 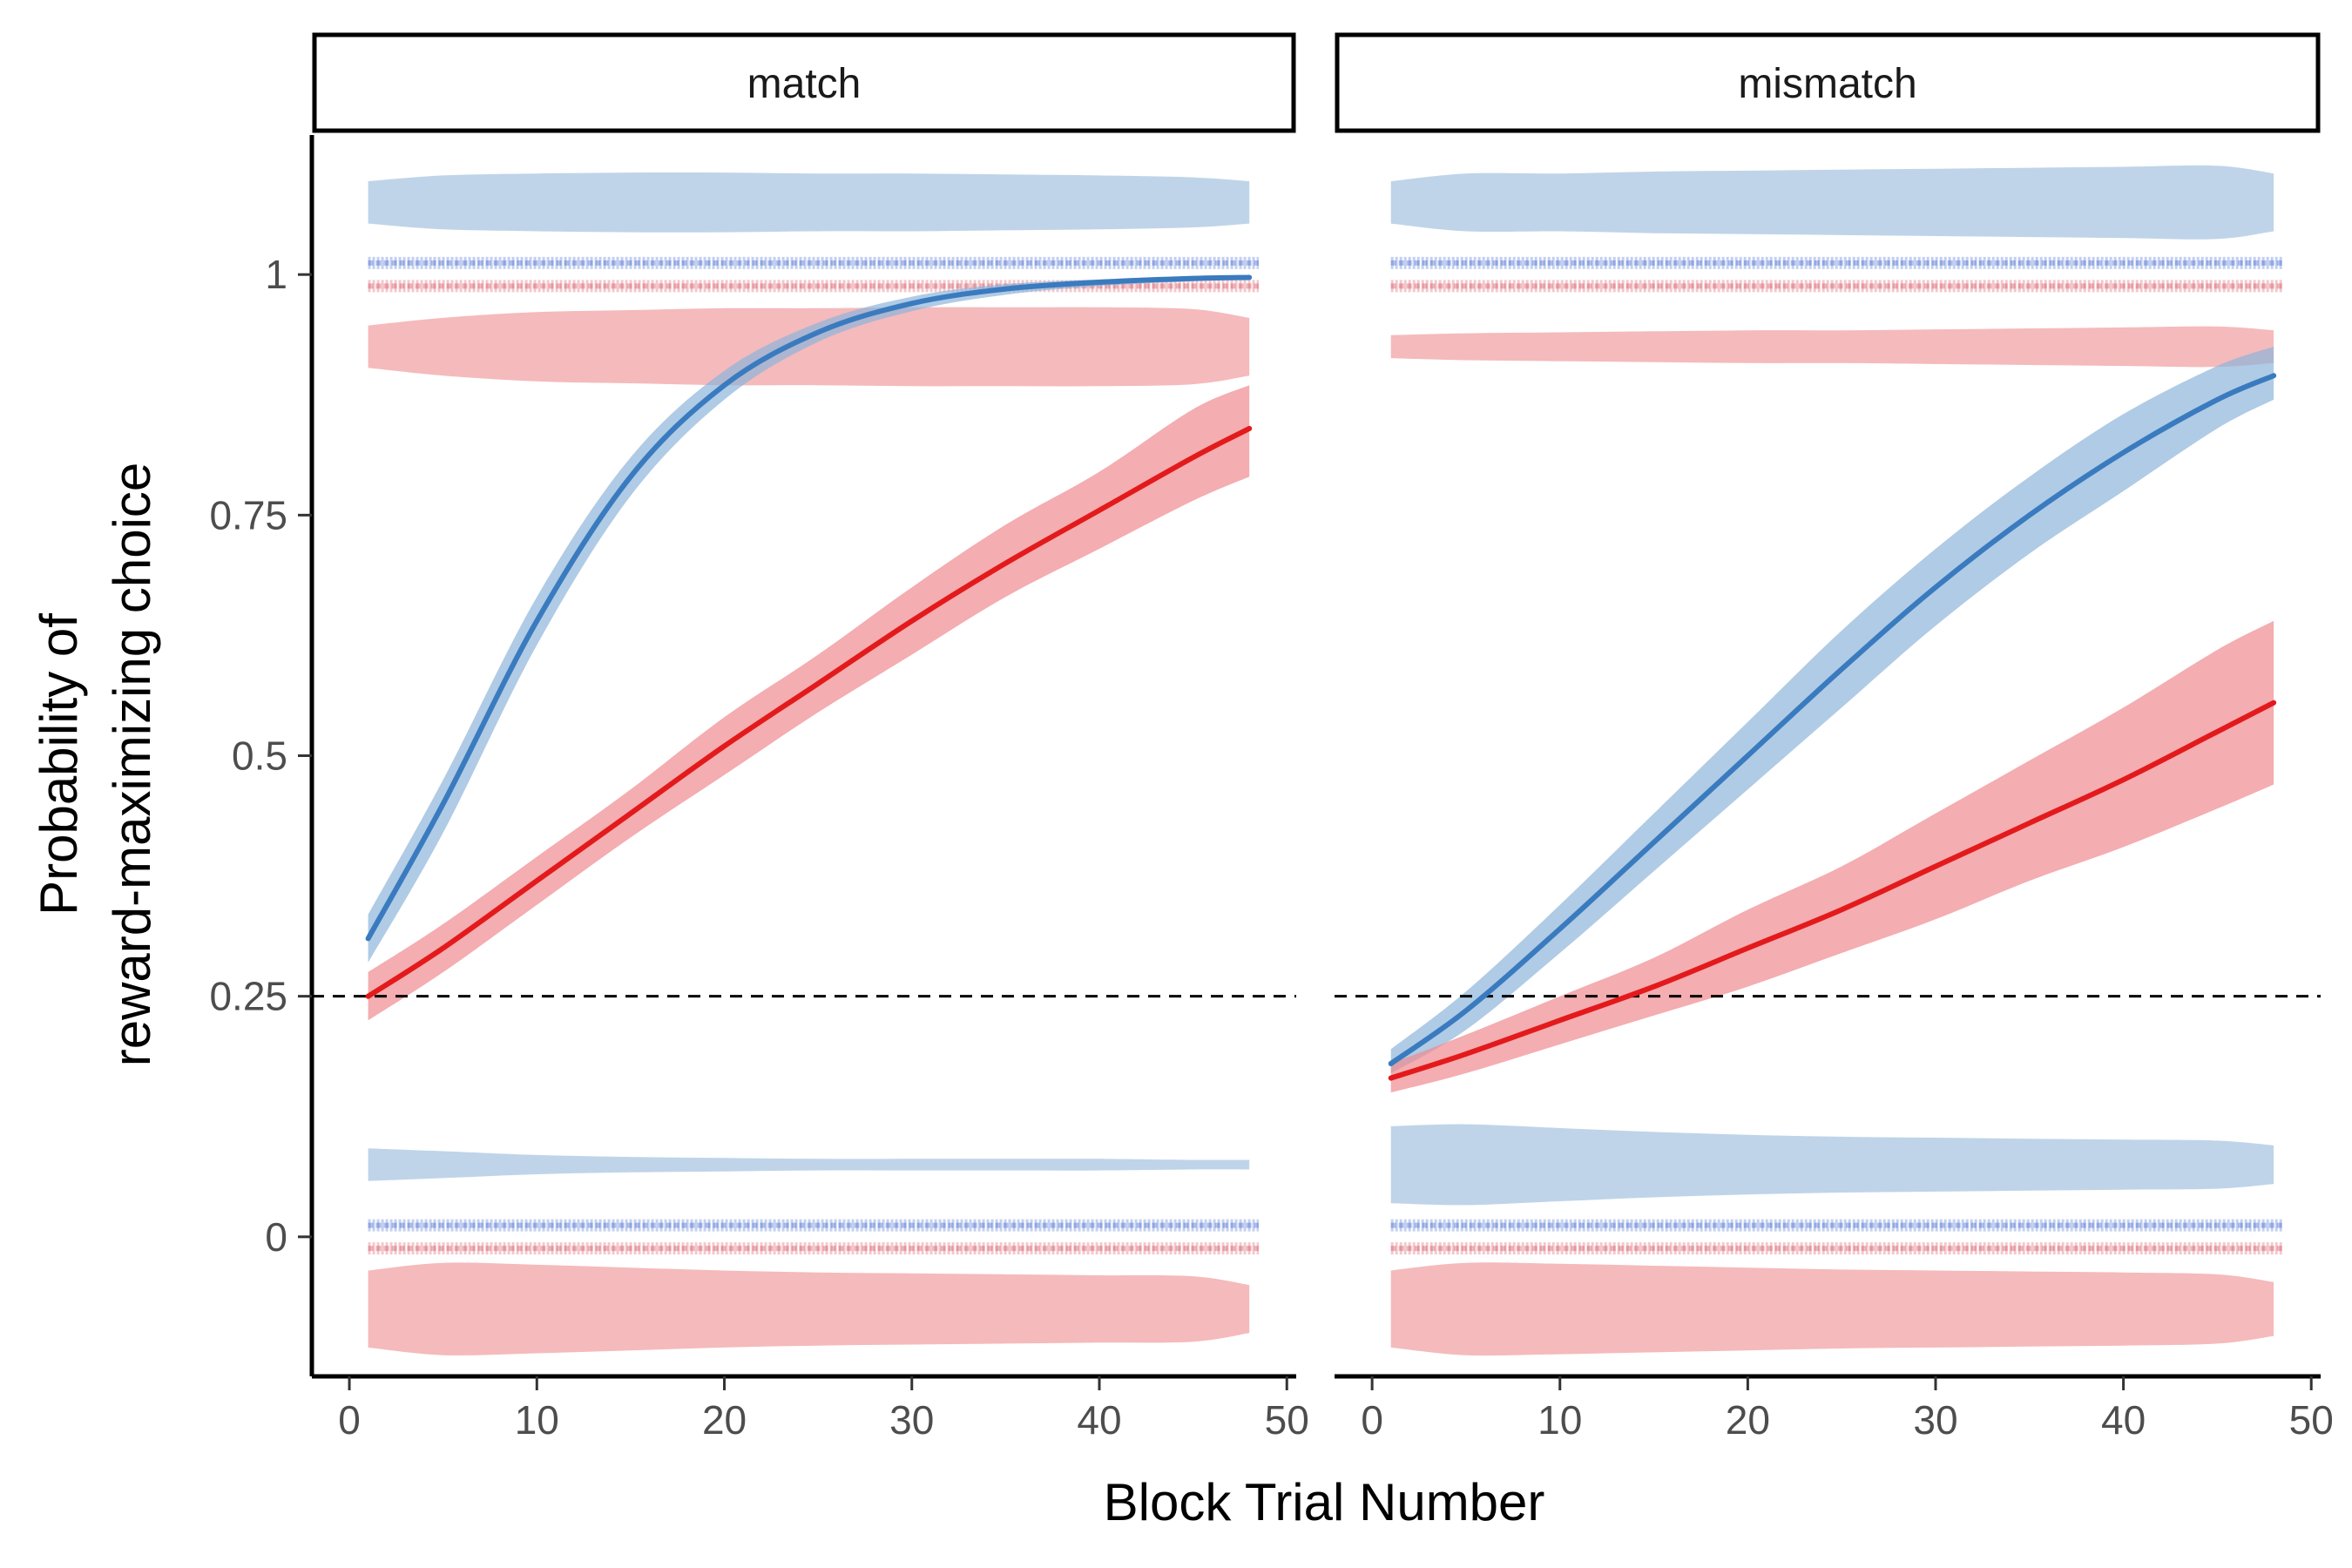 I want to click on facet-strip-label: mismatch, so click(x=1827, y=84).